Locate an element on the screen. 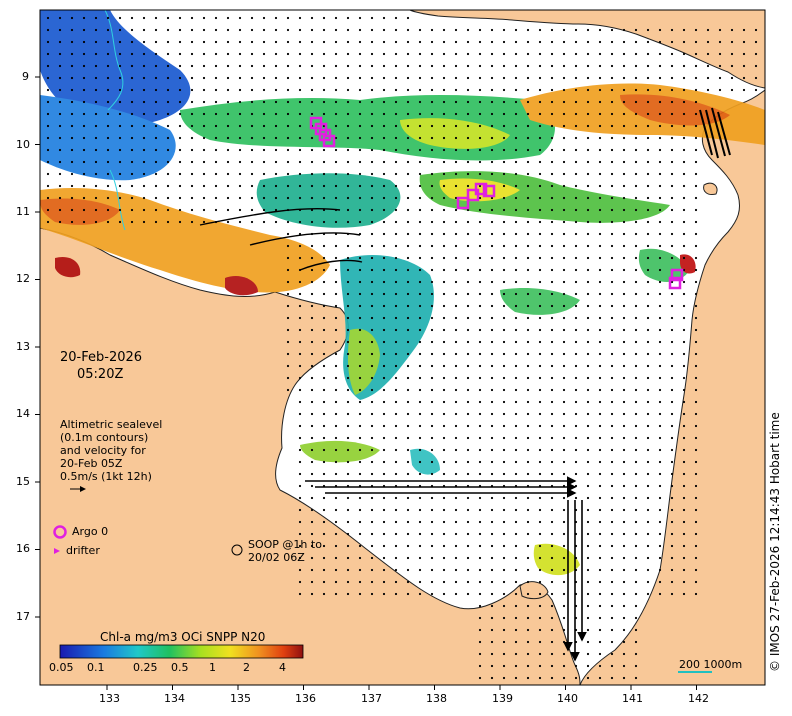 This screenshot has width=792, height=716. lat-tick-label: 16 is located at coordinates (23, 548).